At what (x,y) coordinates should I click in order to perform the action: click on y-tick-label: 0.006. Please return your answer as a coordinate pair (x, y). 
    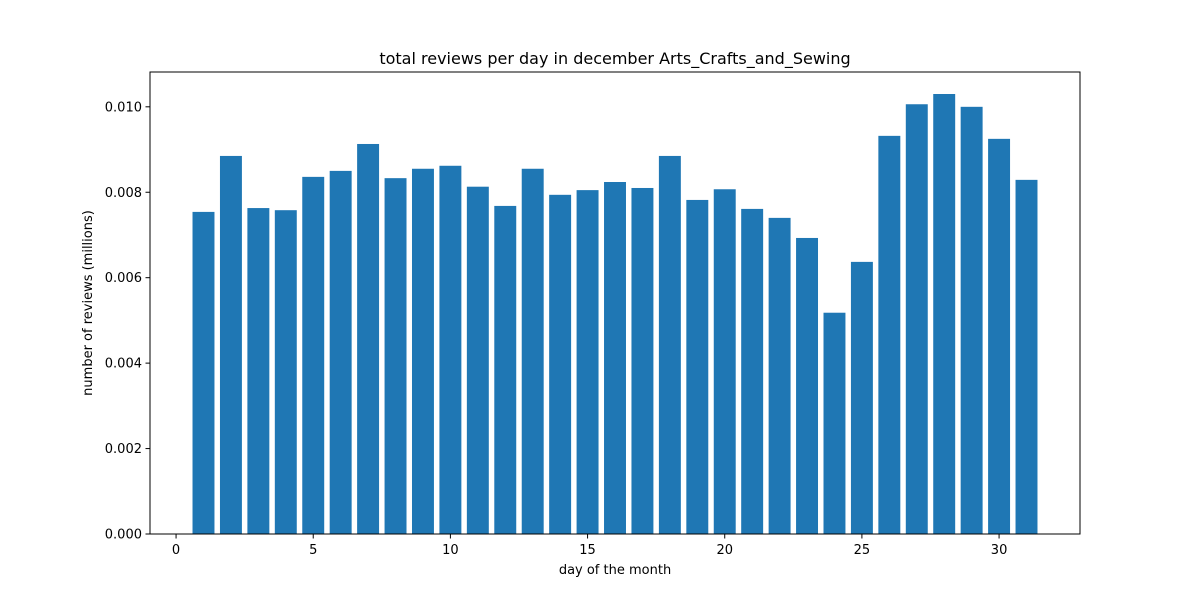
    Looking at the image, I should click on (123, 278).